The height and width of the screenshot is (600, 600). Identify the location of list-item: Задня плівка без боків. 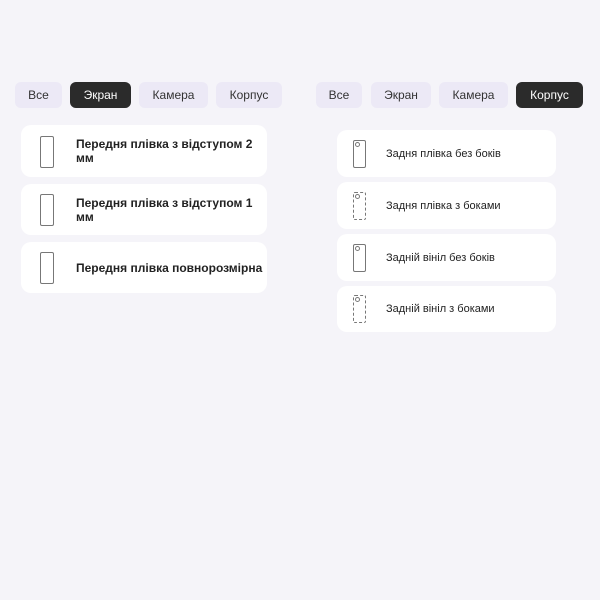
(446, 153).